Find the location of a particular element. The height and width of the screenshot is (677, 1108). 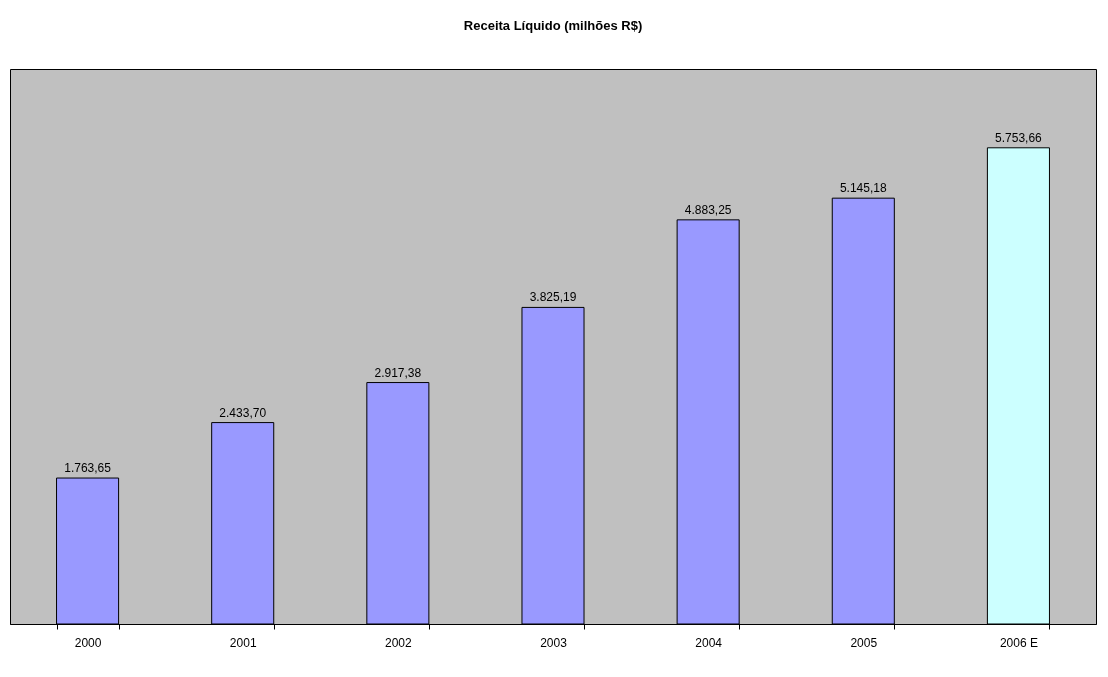

x-tick-label: 2002 is located at coordinates (399, 642).